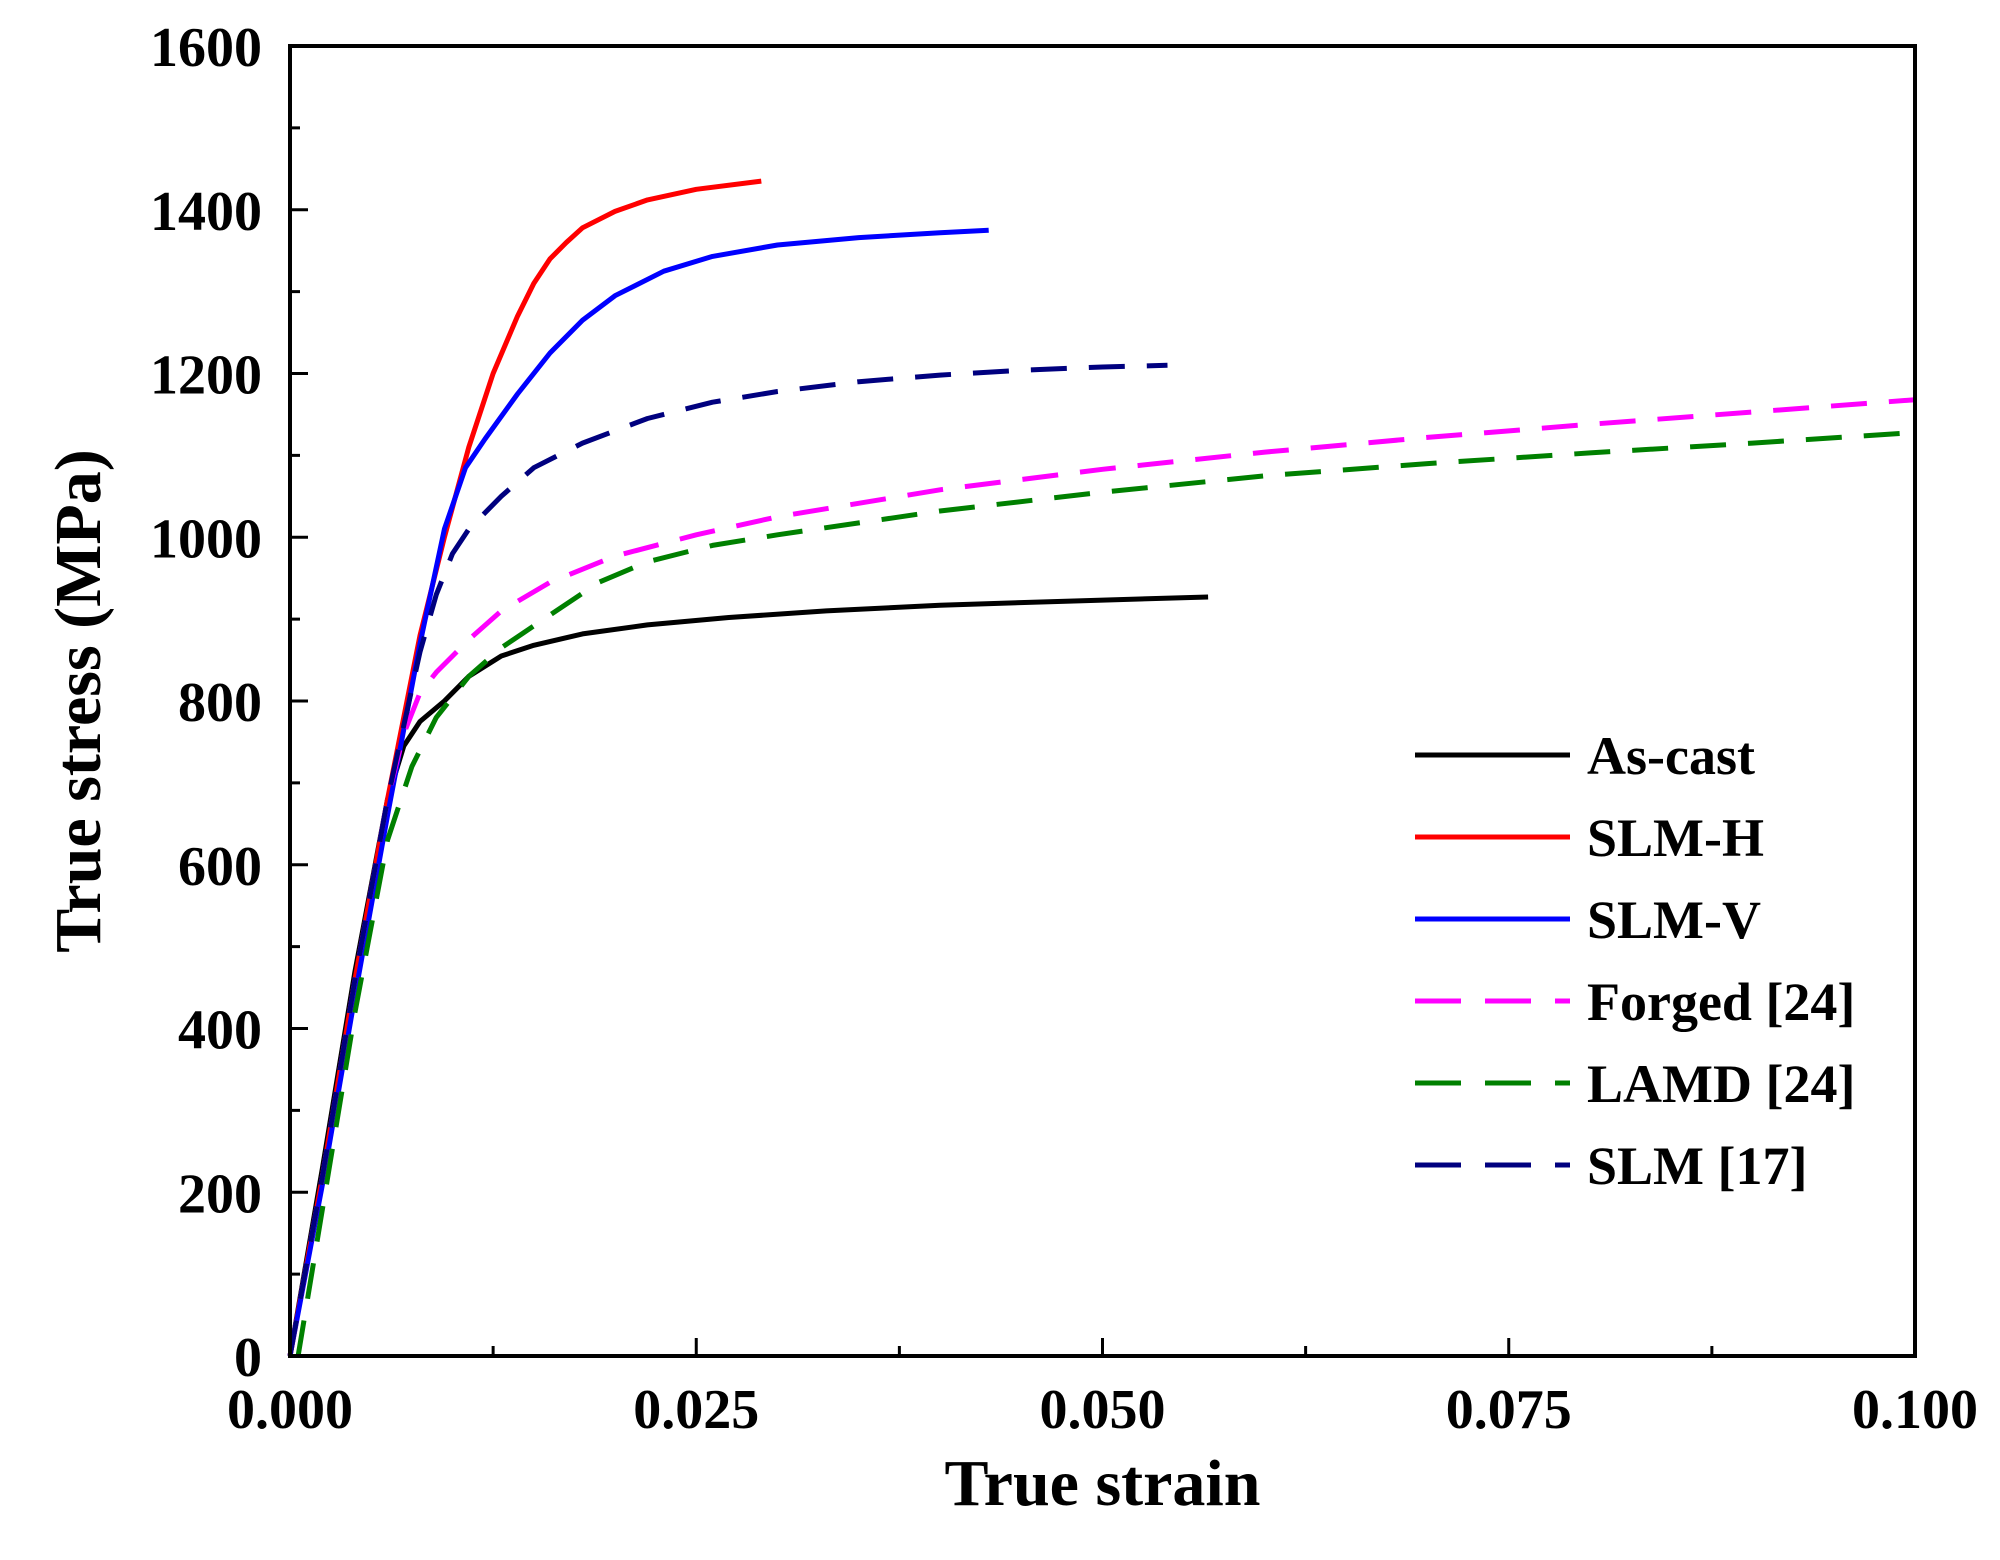 The width and height of the screenshot is (2000, 1560). I want to click on y-tick-labels: 0 200 400 600 800 1000 1200 1400 1600, so click(206, 703).